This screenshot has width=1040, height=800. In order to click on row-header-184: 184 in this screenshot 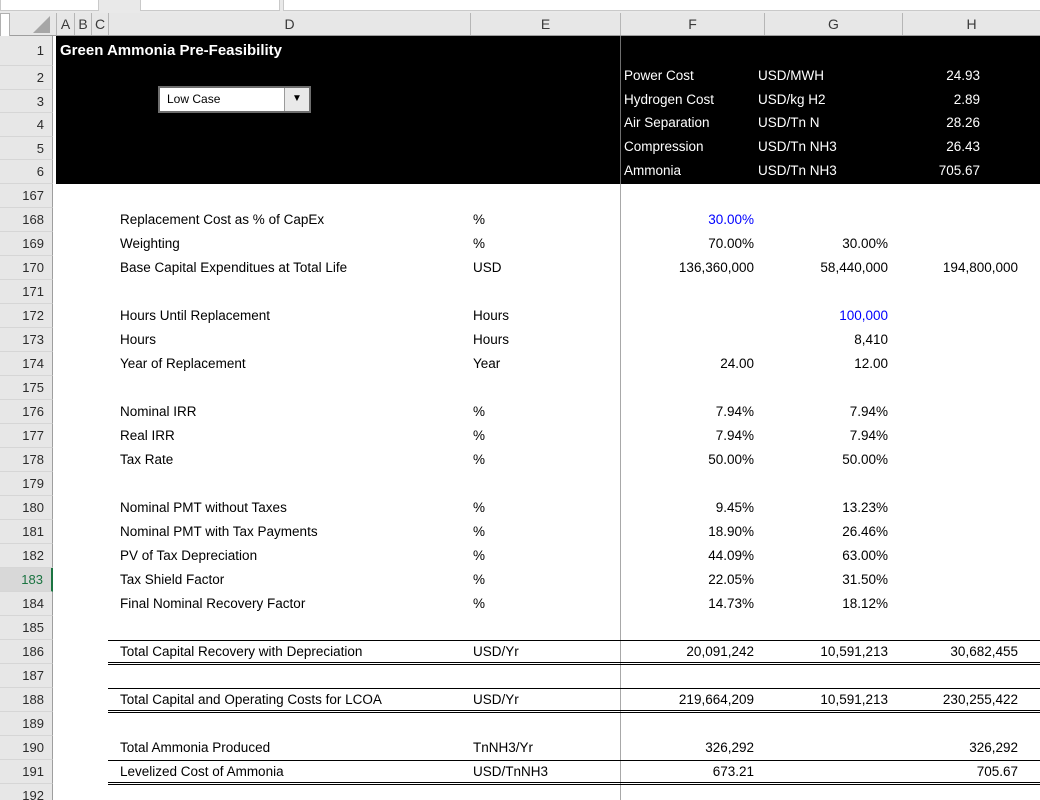, I will do `click(26, 604)`.